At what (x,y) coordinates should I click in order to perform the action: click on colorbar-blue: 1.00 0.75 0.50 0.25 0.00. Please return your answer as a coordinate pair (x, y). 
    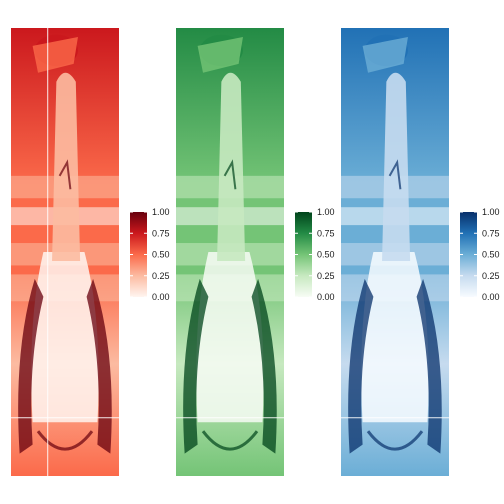
    Looking at the image, I should click on (480, 254).